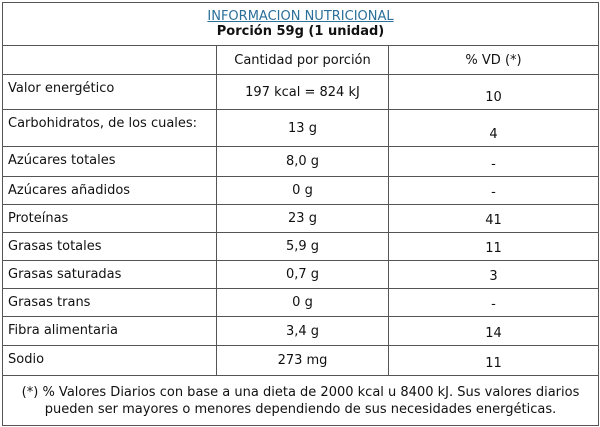 The image size is (600, 427). What do you see at coordinates (493, 274) in the screenshot?
I see `nutrient-vd: 3` at bounding box center [493, 274].